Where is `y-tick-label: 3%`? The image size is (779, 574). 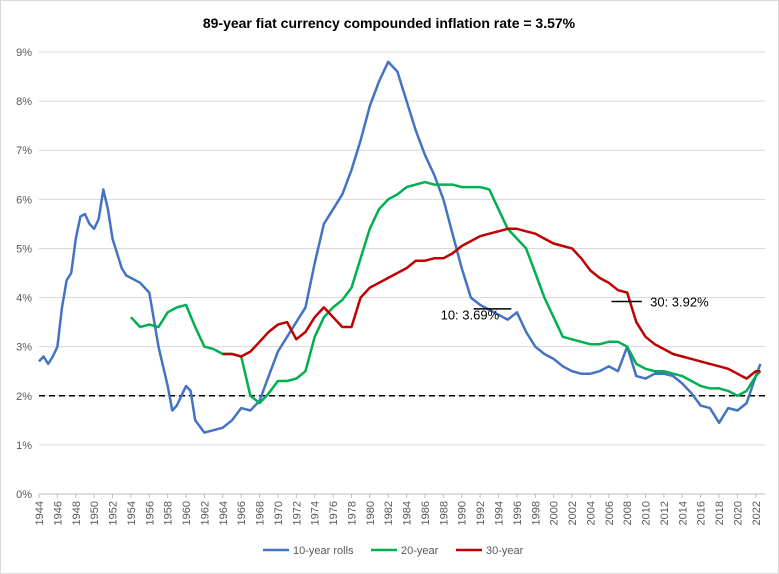 y-tick-label: 3% is located at coordinates (24, 348).